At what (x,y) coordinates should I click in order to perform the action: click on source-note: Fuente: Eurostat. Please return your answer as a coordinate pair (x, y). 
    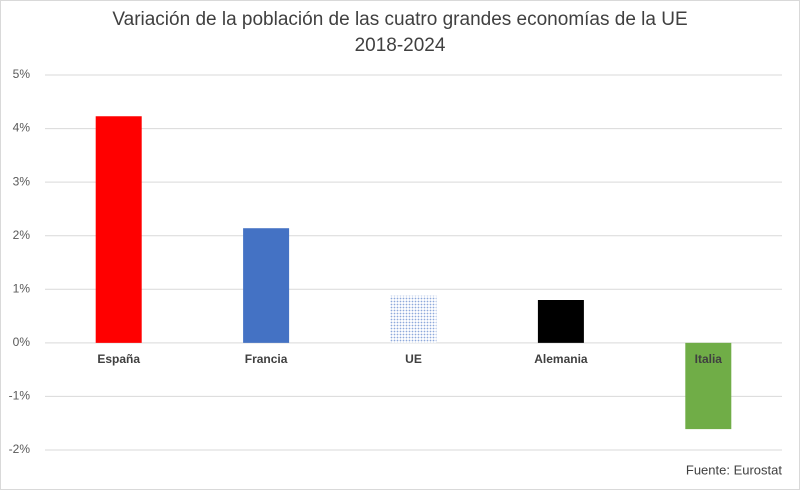
    Looking at the image, I should click on (734, 469).